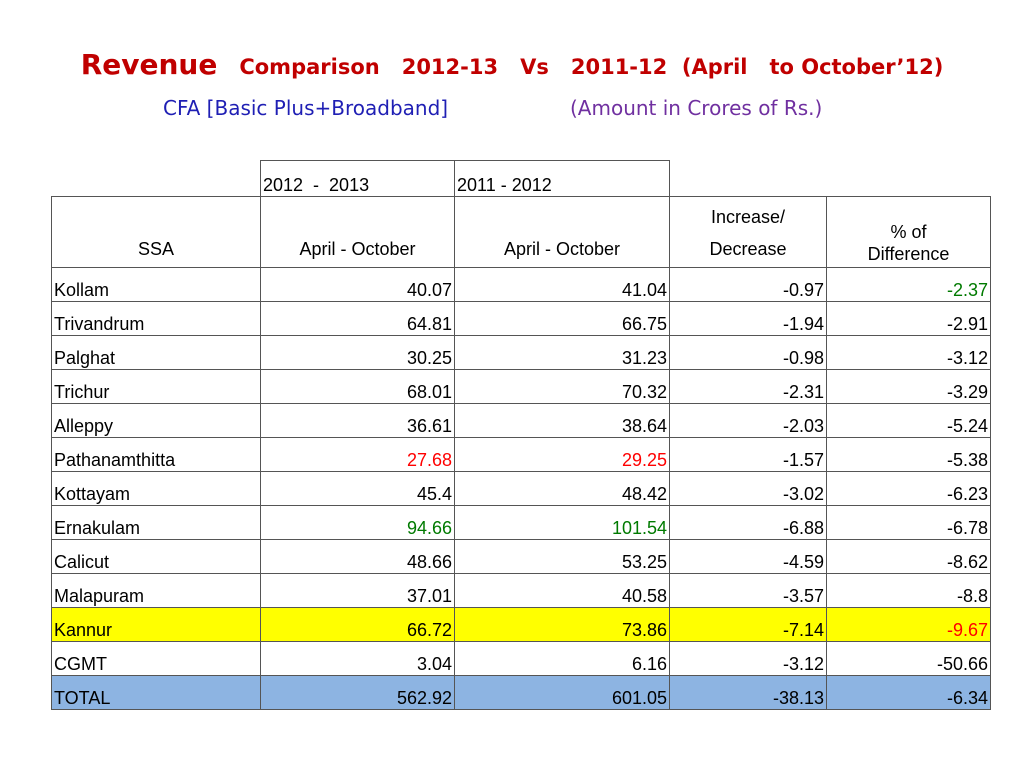 This screenshot has width=1024, height=768. I want to click on value-2012-cell: 37.01, so click(357, 590).